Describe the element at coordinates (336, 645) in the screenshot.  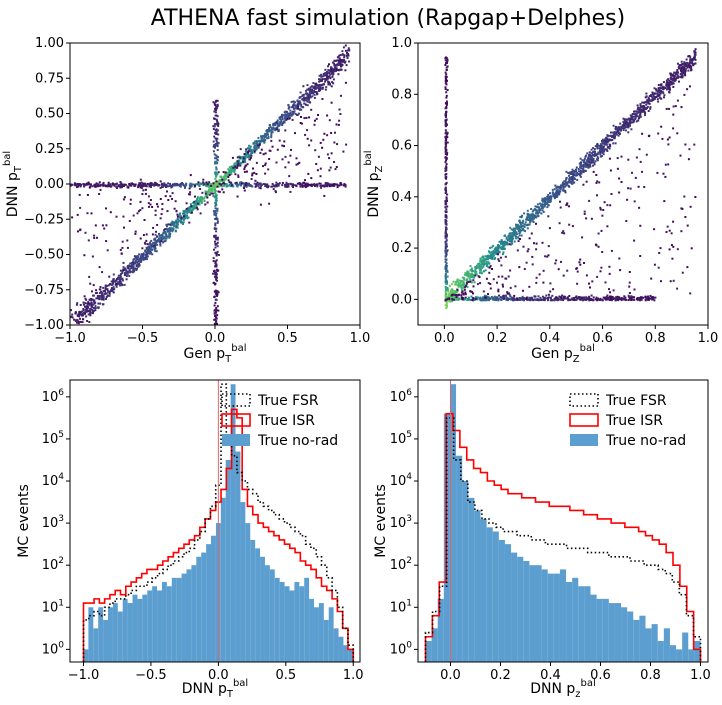
I see `hist-bar-norad` at that location.